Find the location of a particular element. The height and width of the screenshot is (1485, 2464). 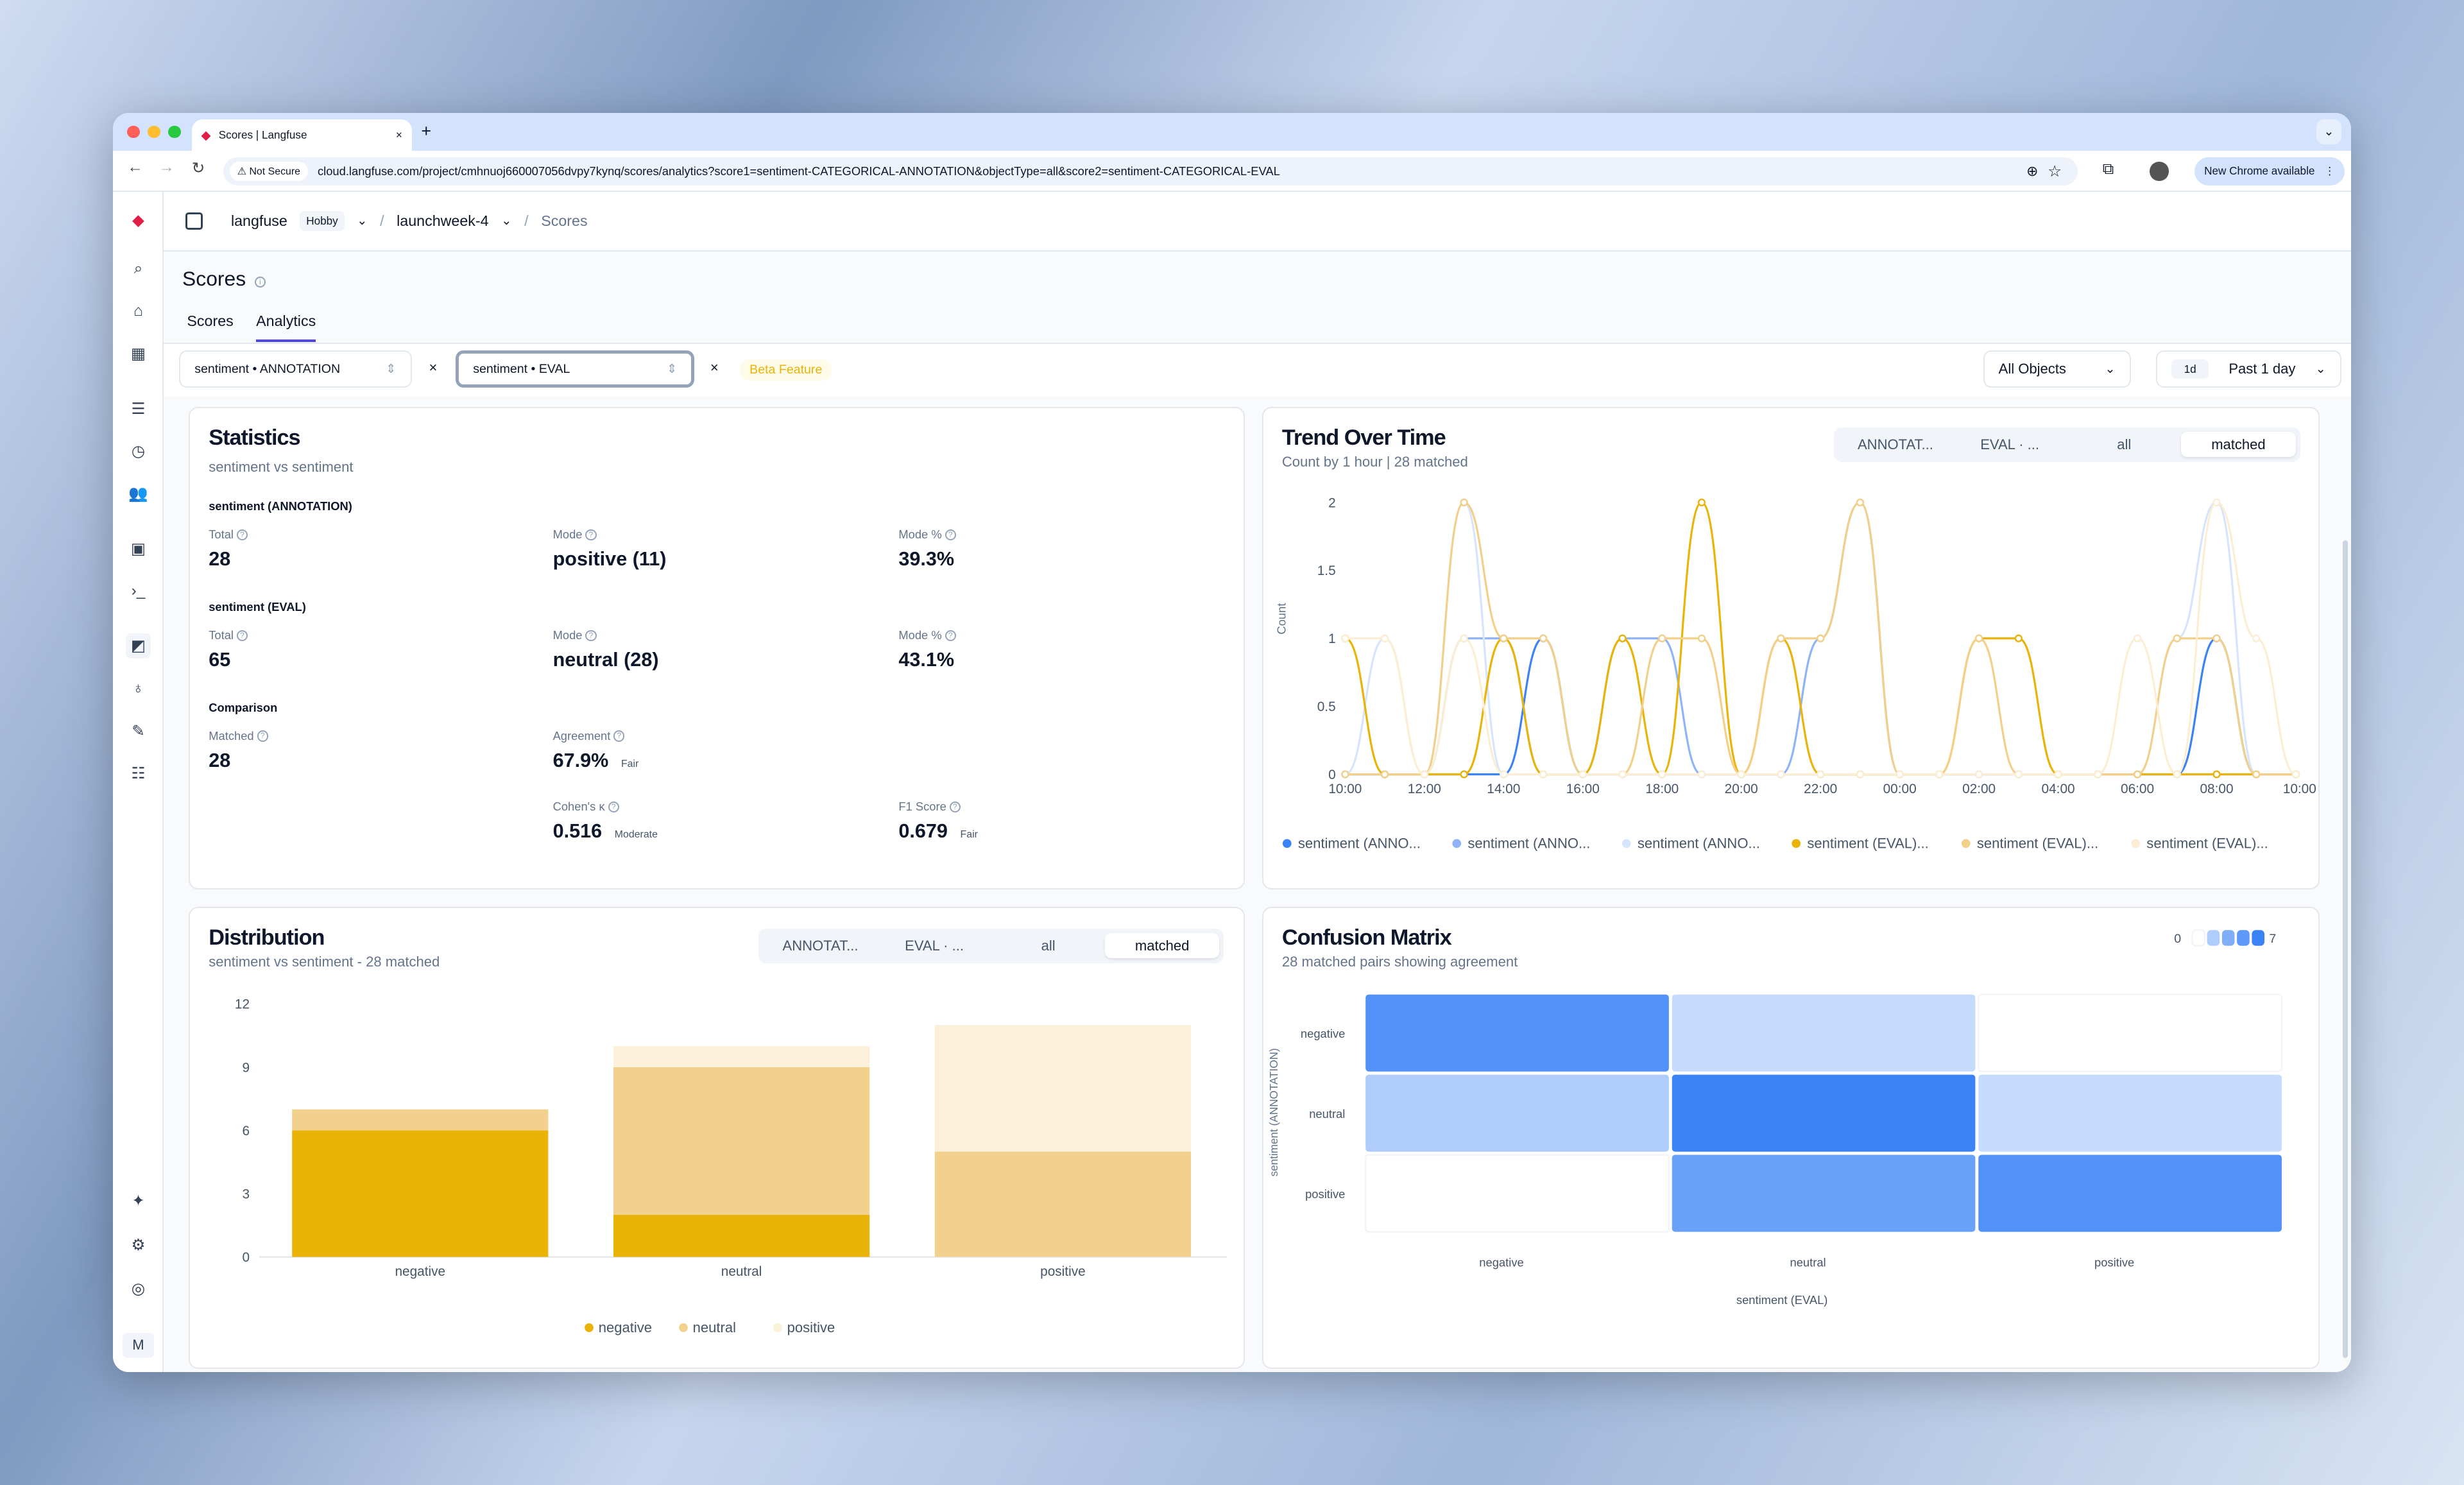

sidebar-item-scores-icon: ◩ is located at coordinates (138, 646).